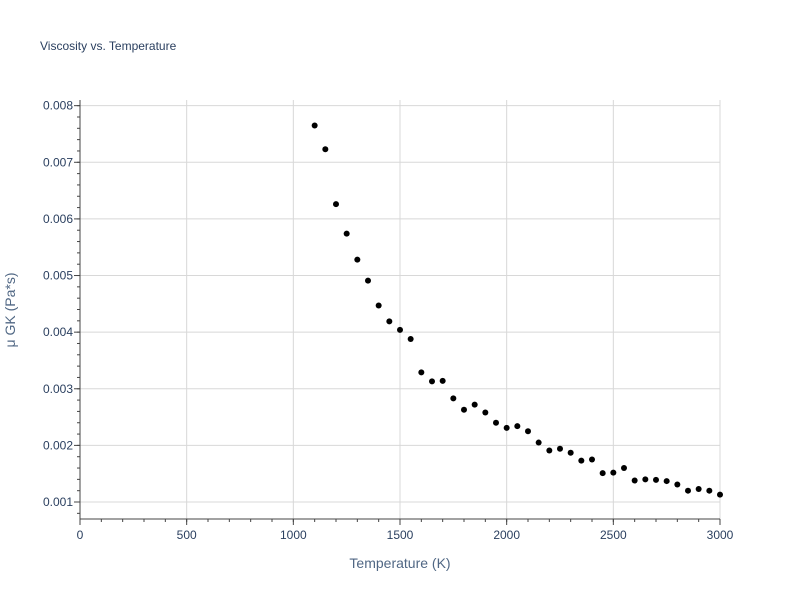 This screenshot has width=800, height=600. What do you see at coordinates (58, 502) in the screenshot?
I see `y-tick-label: 0.001` at bounding box center [58, 502].